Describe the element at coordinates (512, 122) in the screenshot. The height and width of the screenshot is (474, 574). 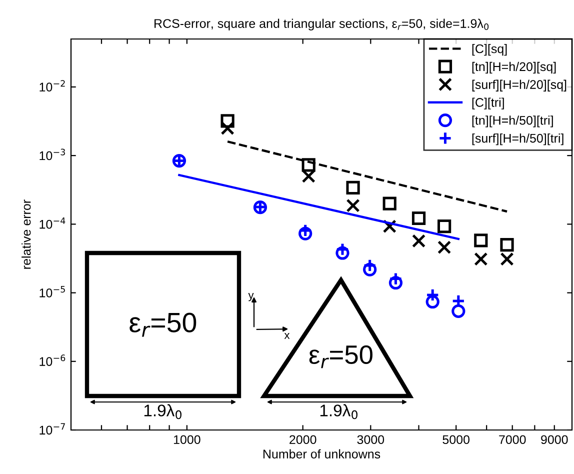
I see `legend-label: [tn][H=h/50][tri]` at that location.